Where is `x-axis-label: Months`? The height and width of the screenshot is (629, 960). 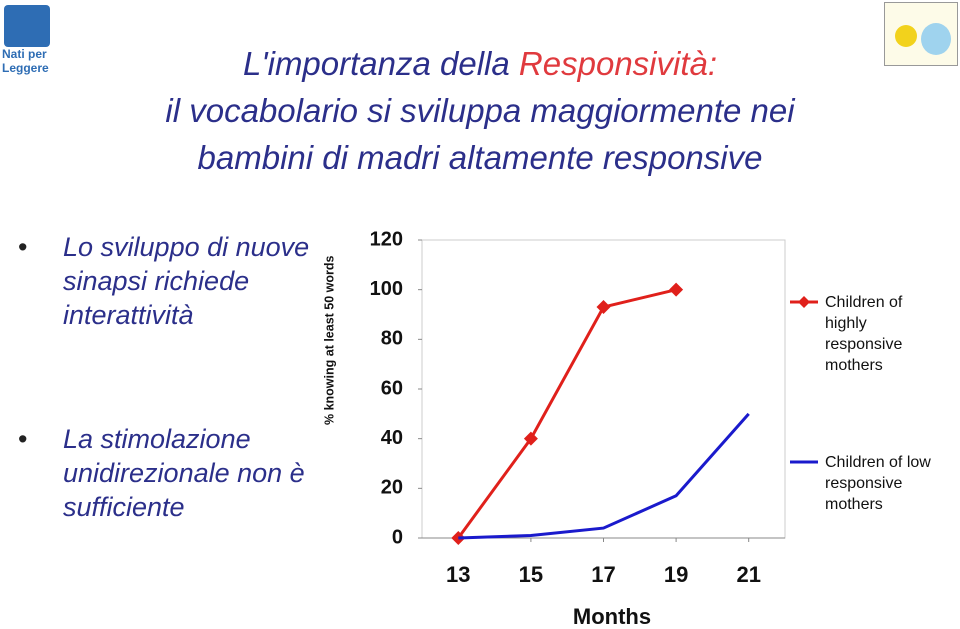
x-axis-label: Months is located at coordinates (612, 616).